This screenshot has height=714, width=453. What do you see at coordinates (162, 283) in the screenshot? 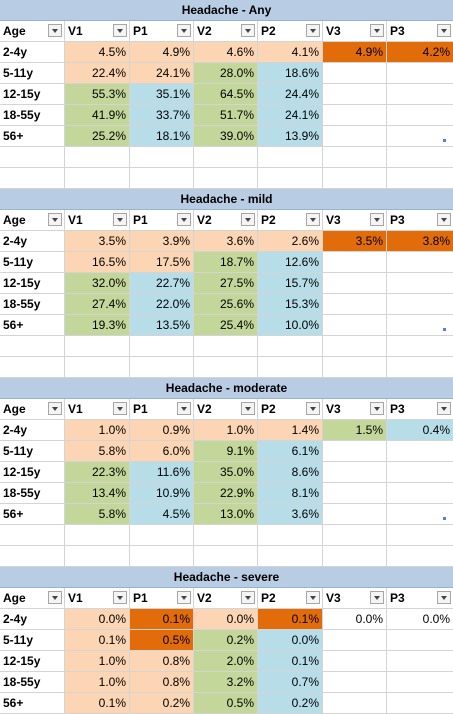
I see `value-cell: 22.7%` at bounding box center [162, 283].